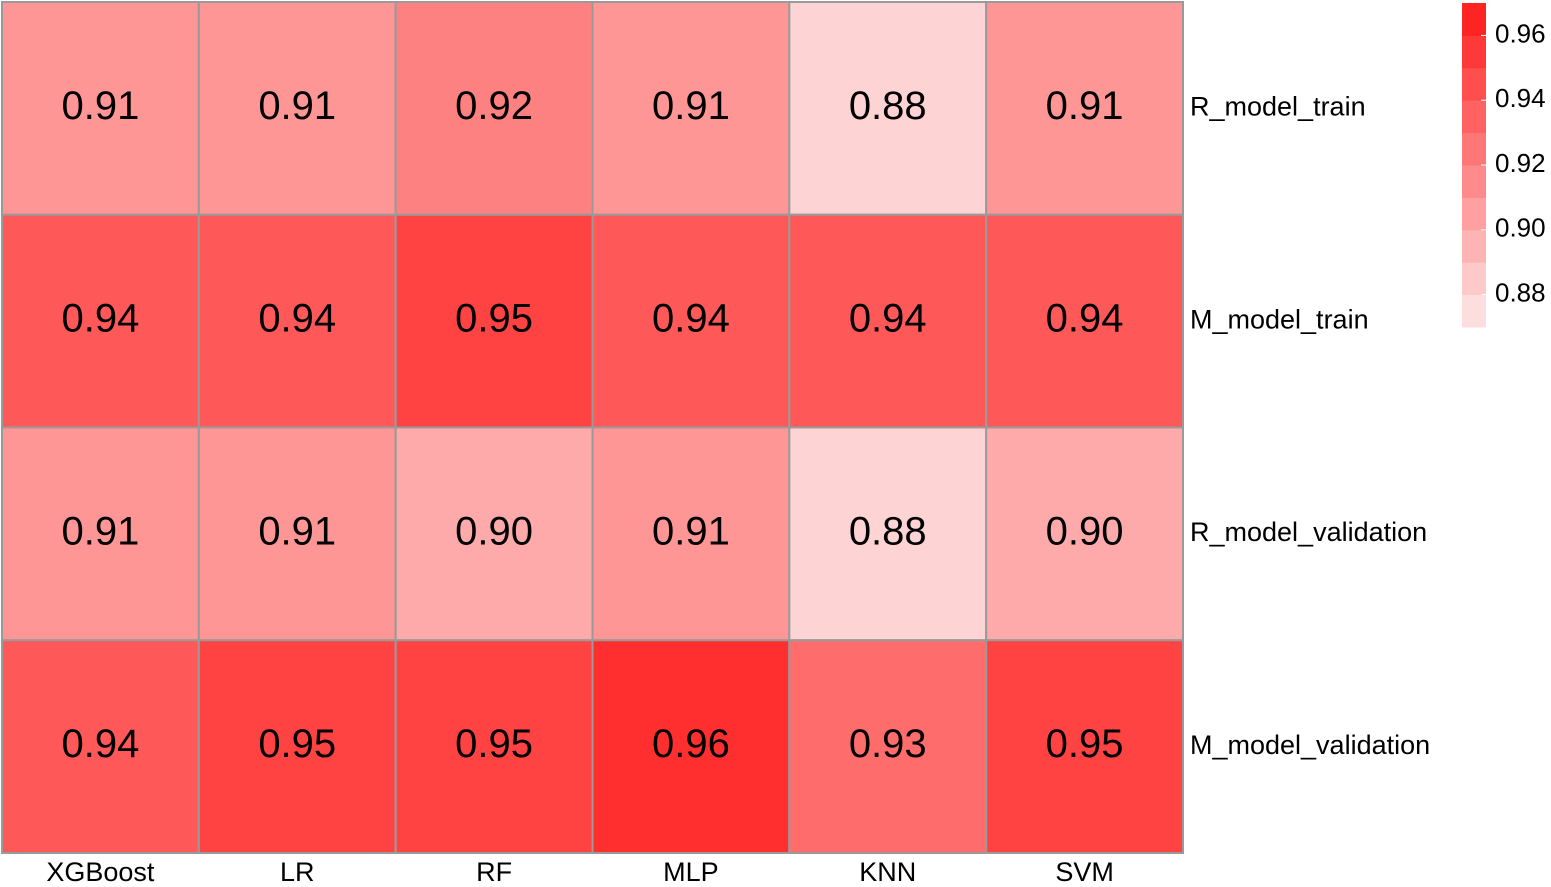 This screenshot has height=887, width=1551. Describe the element at coordinates (1310, 745) in the screenshot. I see `y-tick-label: M_model_validation` at that location.